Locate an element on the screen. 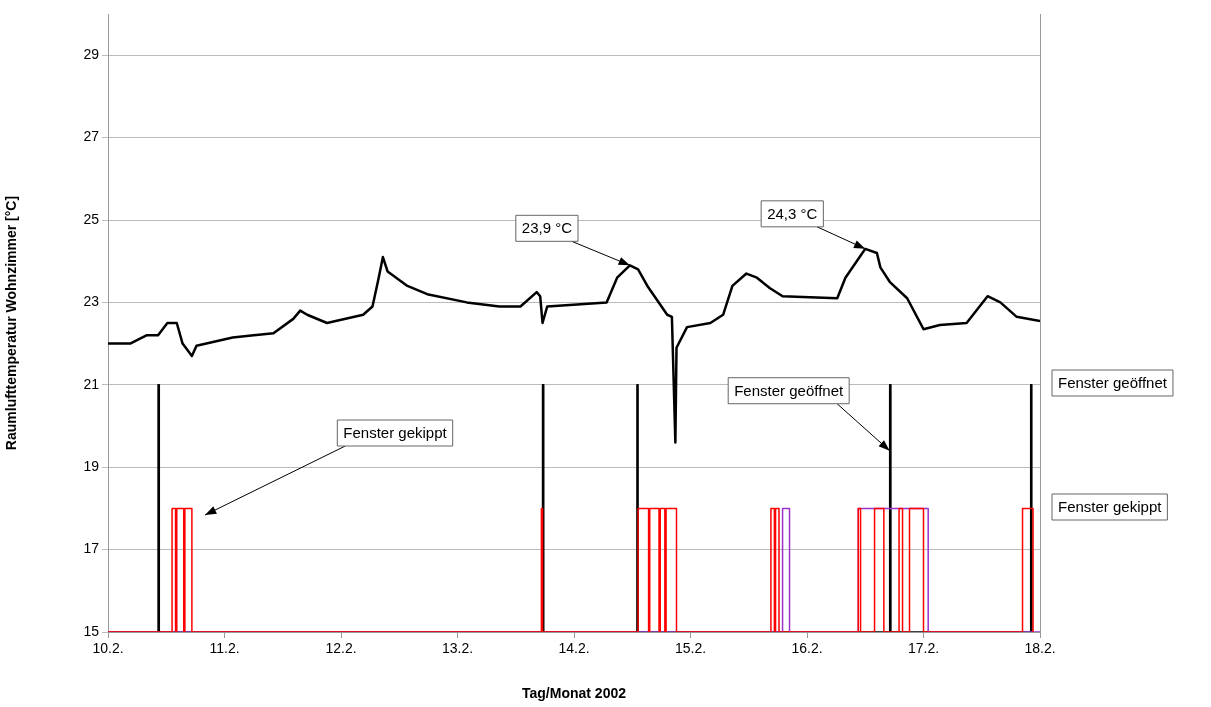  x-tick-label: 13.2. is located at coordinates (457, 648).